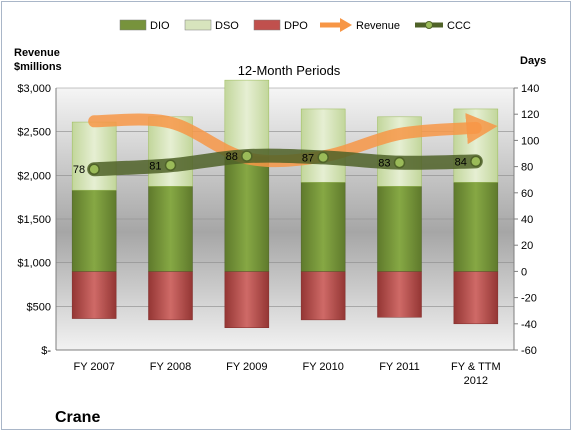 The image size is (574, 436). What do you see at coordinates (227, 26) in the screenshot?
I see `legend-label-dso: DSO` at bounding box center [227, 26].